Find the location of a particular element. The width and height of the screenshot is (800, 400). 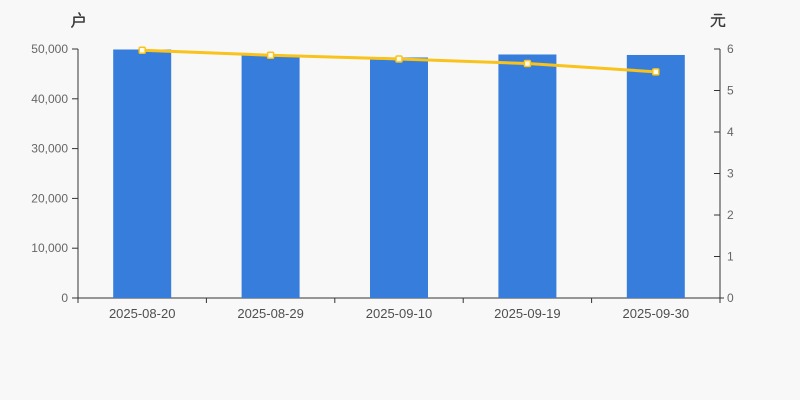

x-axis-label: 2025-08-29 is located at coordinates (270, 313).